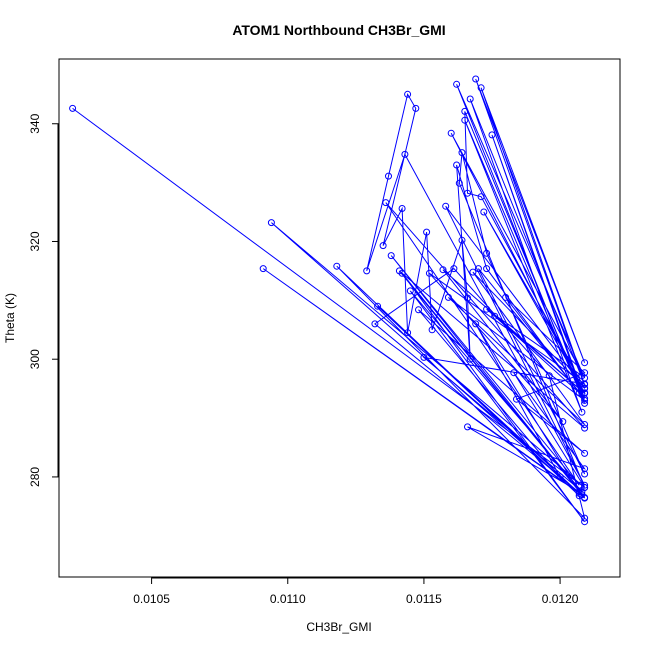 The height and width of the screenshot is (650, 650). What do you see at coordinates (338, 30) in the screenshot?
I see `chart-title: ATOM1 Northbound CH3Br_GMI` at bounding box center [338, 30].